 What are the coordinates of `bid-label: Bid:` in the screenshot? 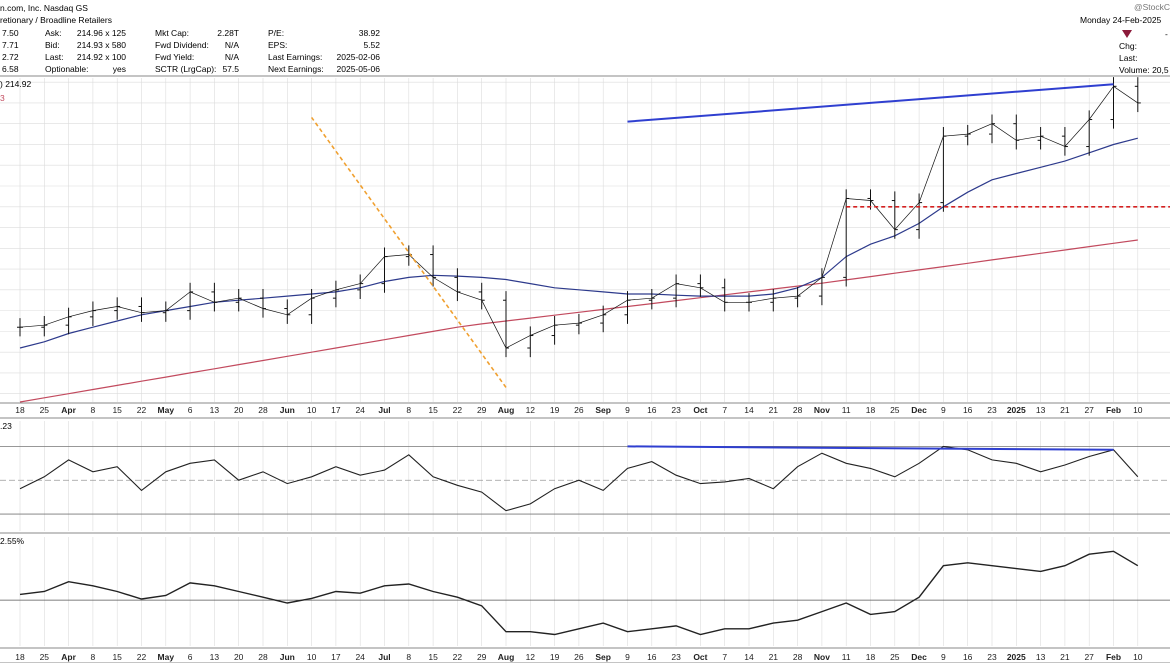 It's located at (52, 45).